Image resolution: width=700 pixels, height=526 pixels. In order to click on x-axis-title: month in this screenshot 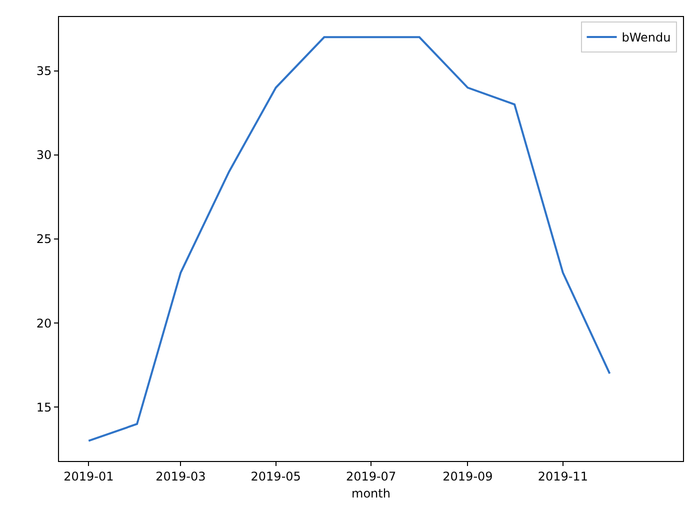, I will do `click(371, 493)`.